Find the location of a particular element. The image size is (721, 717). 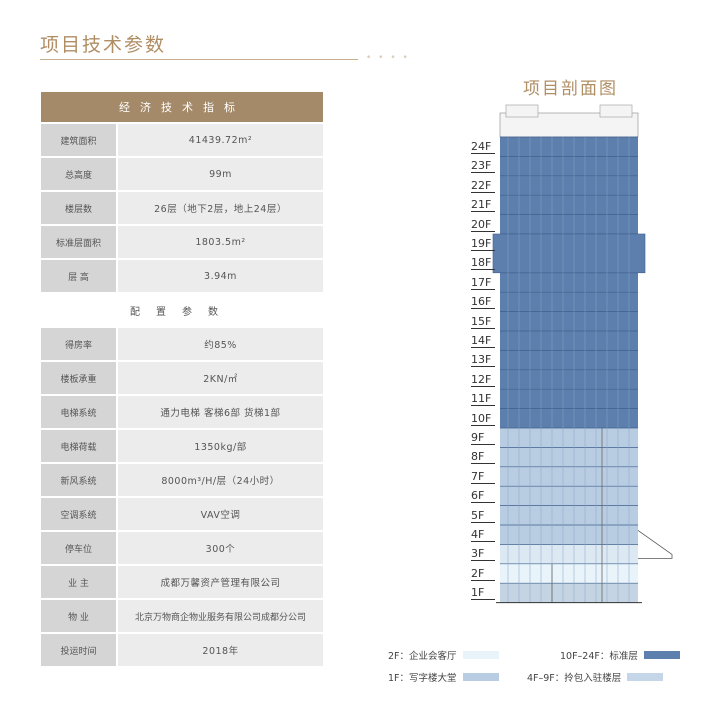

roof-box-right is located at coordinates (616, 111).